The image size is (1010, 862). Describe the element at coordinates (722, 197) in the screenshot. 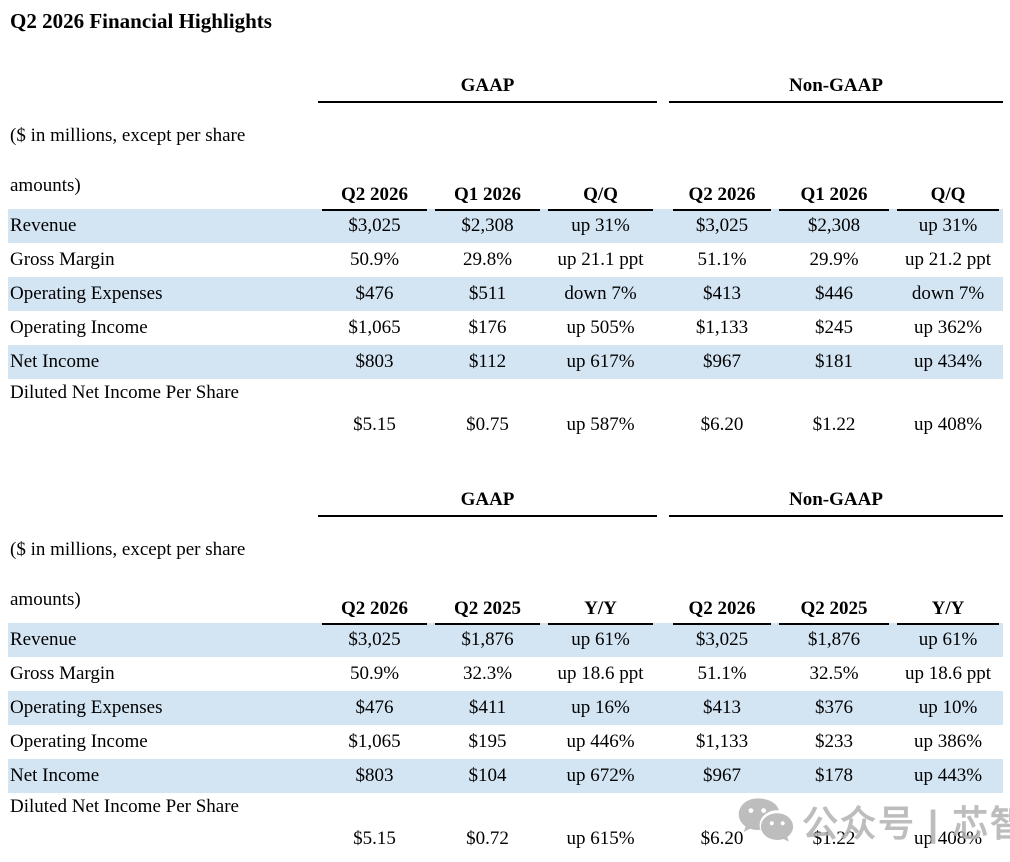

I see `qq-col-ng-q2-2026: Q2 2026` at that location.